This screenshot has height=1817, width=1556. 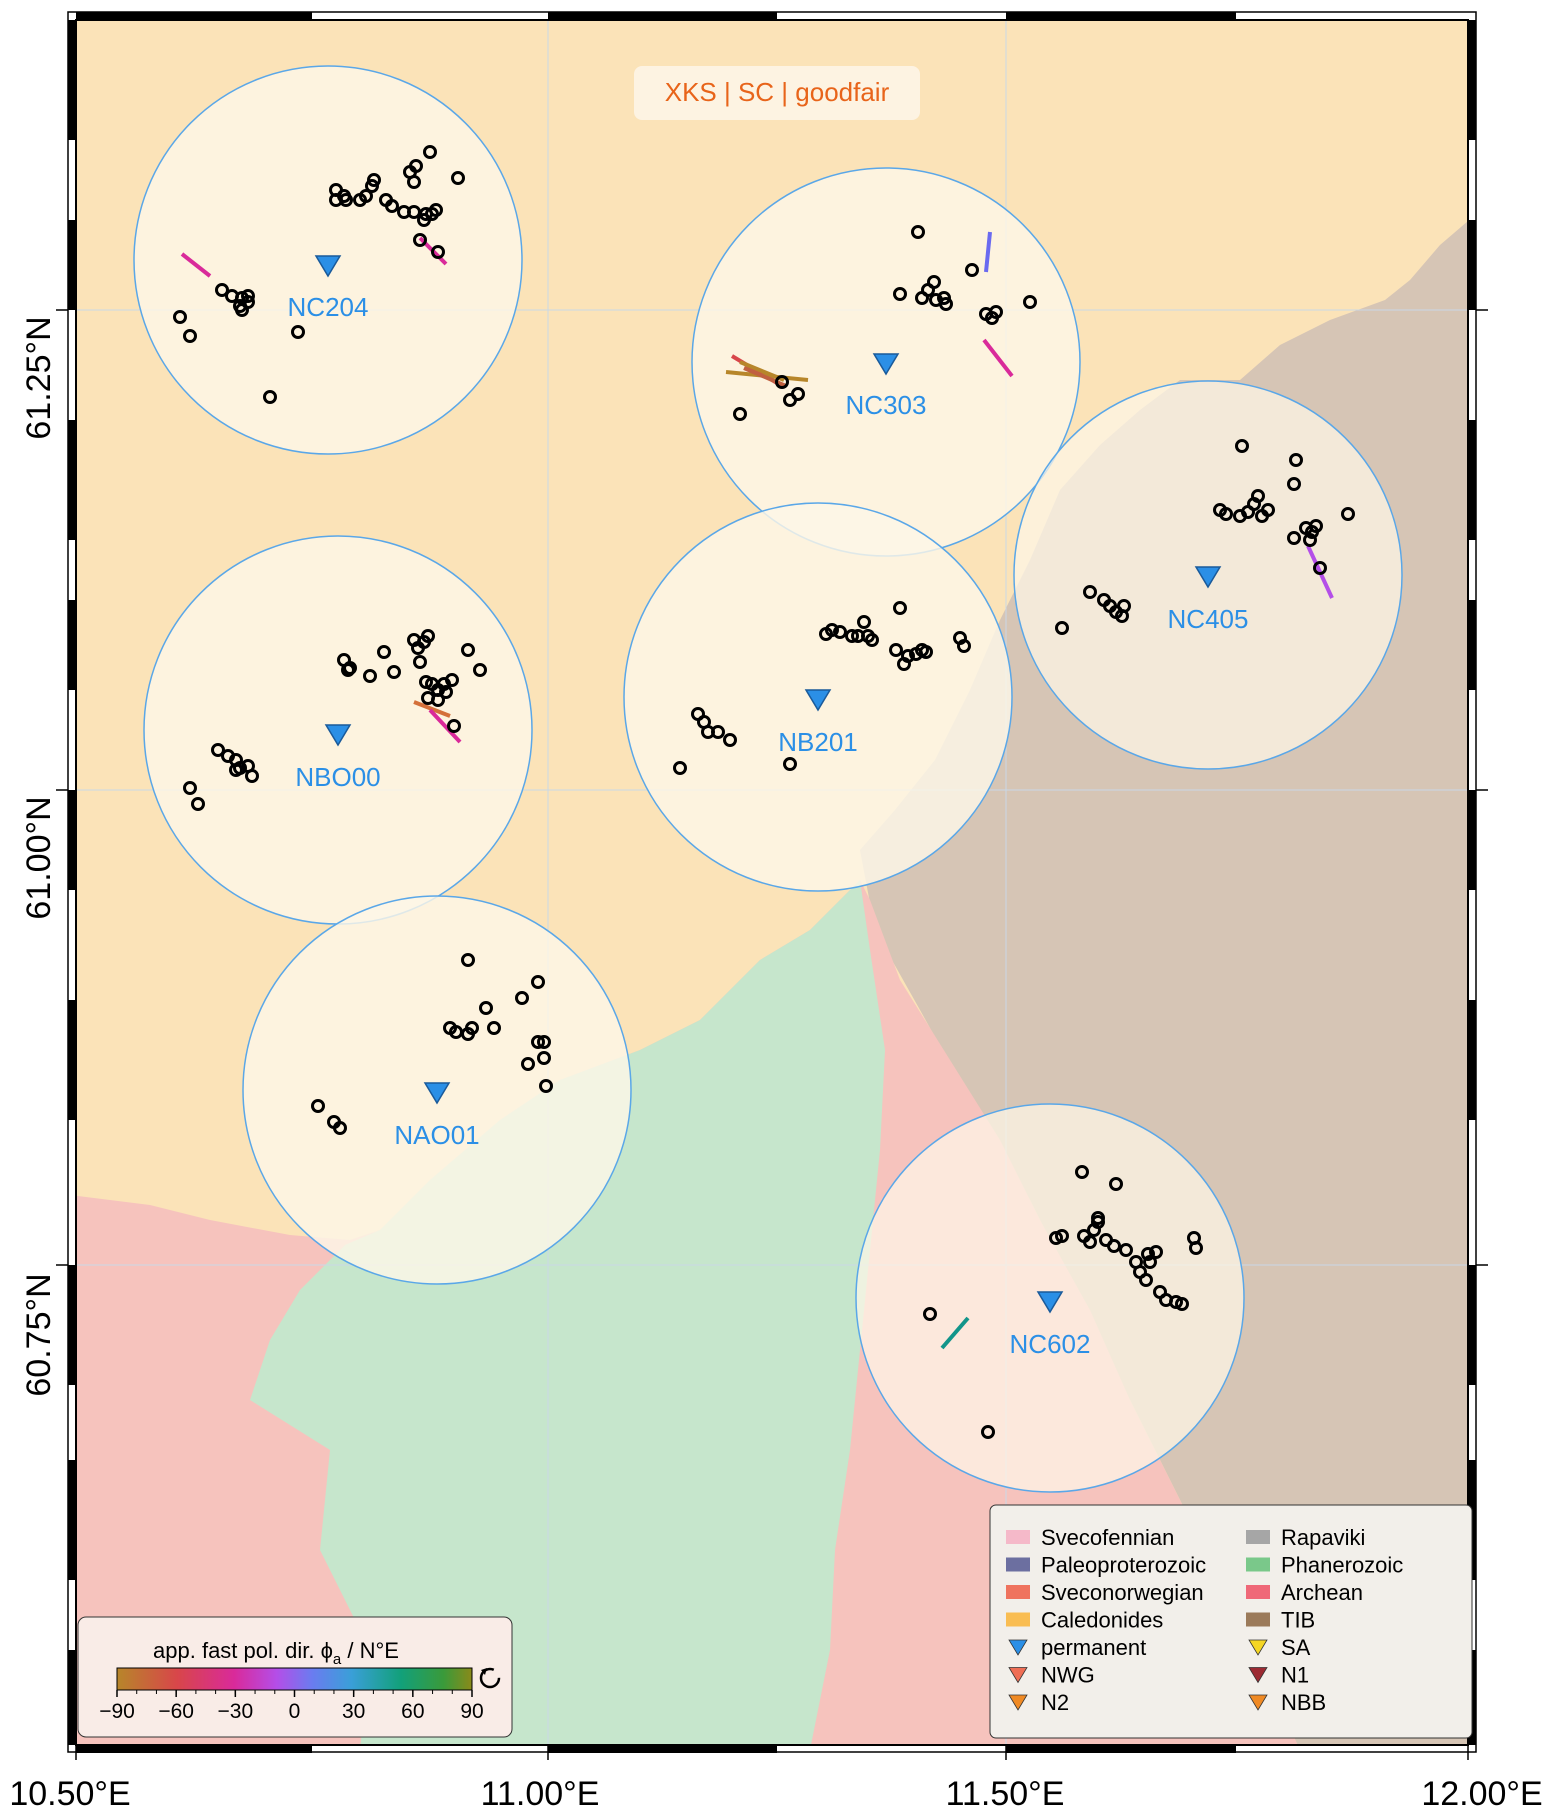 What do you see at coordinates (236, 1711) in the screenshot?
I see `colorbar-tick-label: −30` at bounding box center [236, 1711].